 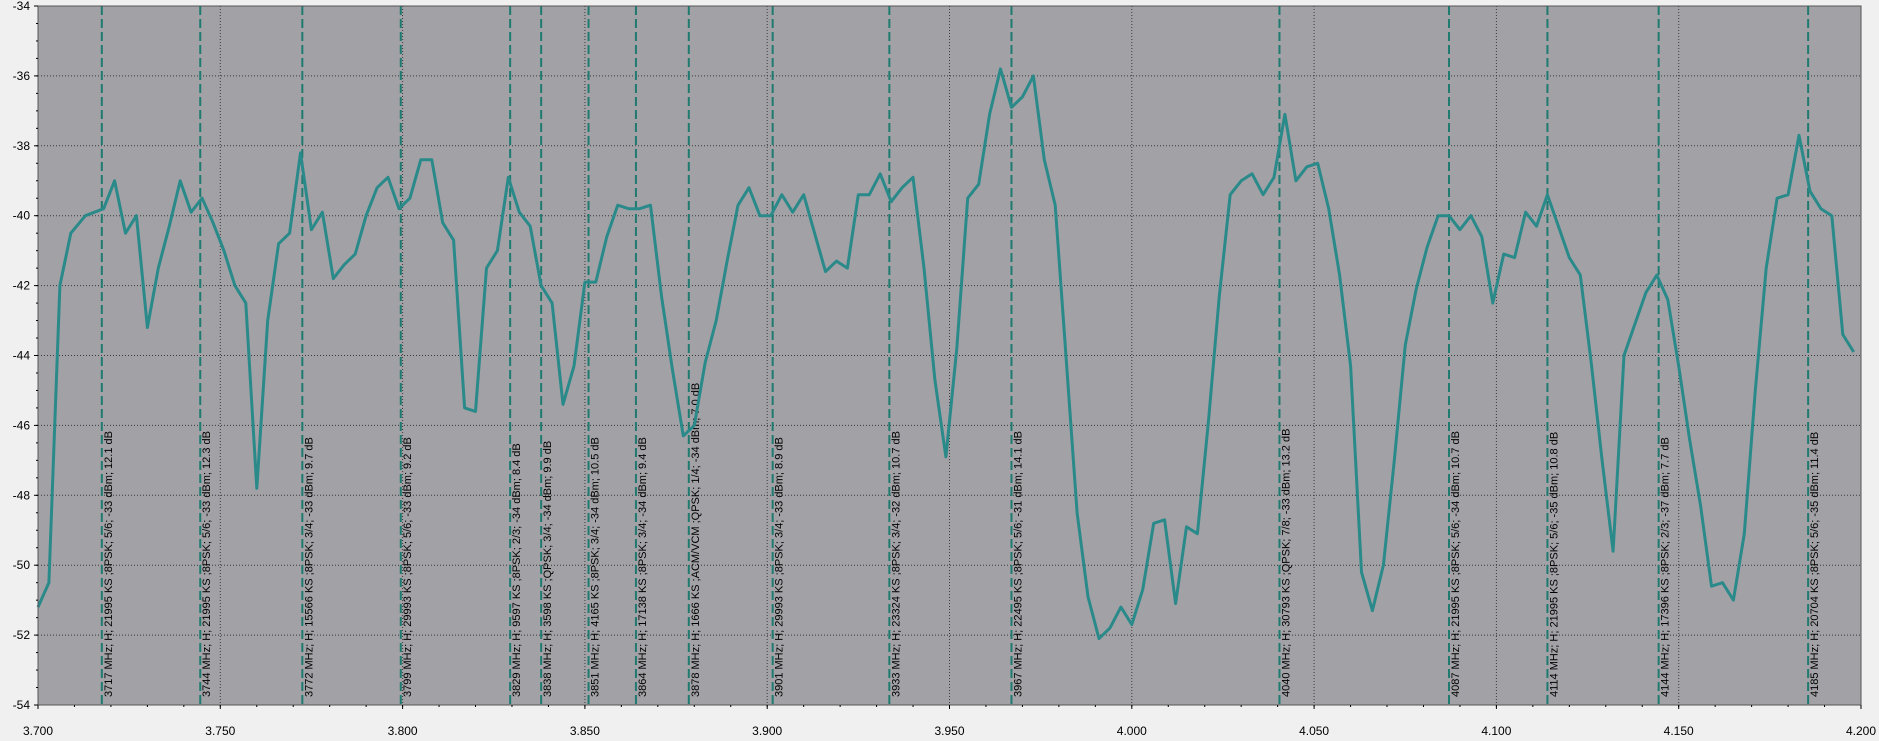 What do you see at coordinates (22, 425) in the screenshot?
I see `y-tick-label: -46` at bounding box center [22, 425].